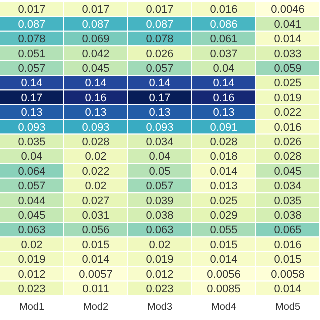 The height and width of the screenshot is (320, 320). I want to click on data-label: 0.0056, so click(224, 274).